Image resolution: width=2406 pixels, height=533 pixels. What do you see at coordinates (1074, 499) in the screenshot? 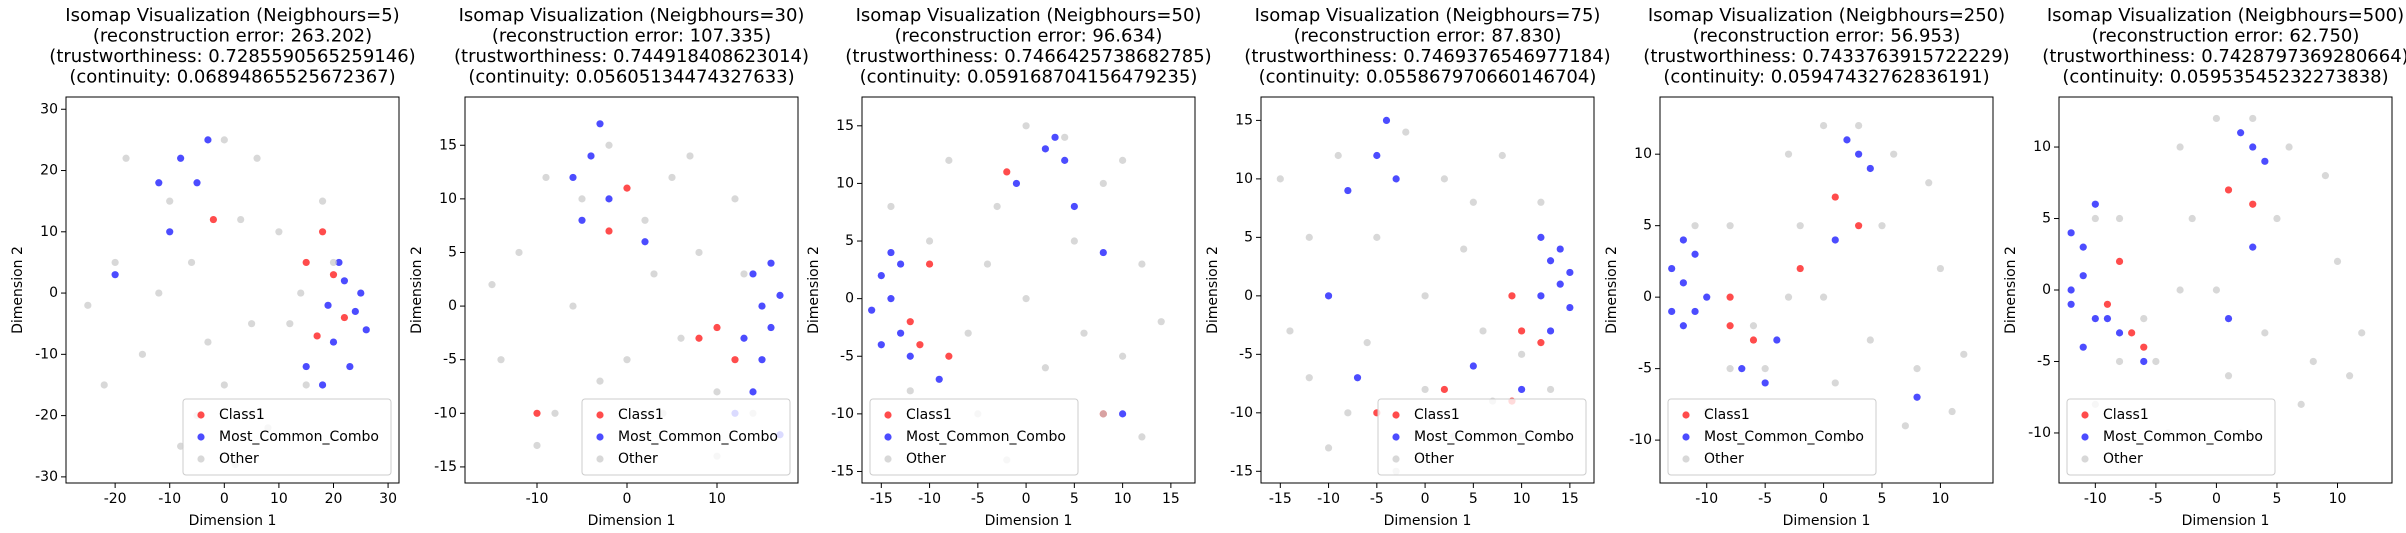
I see `x-tick-label: 5` at bounding box center [1074, 499].